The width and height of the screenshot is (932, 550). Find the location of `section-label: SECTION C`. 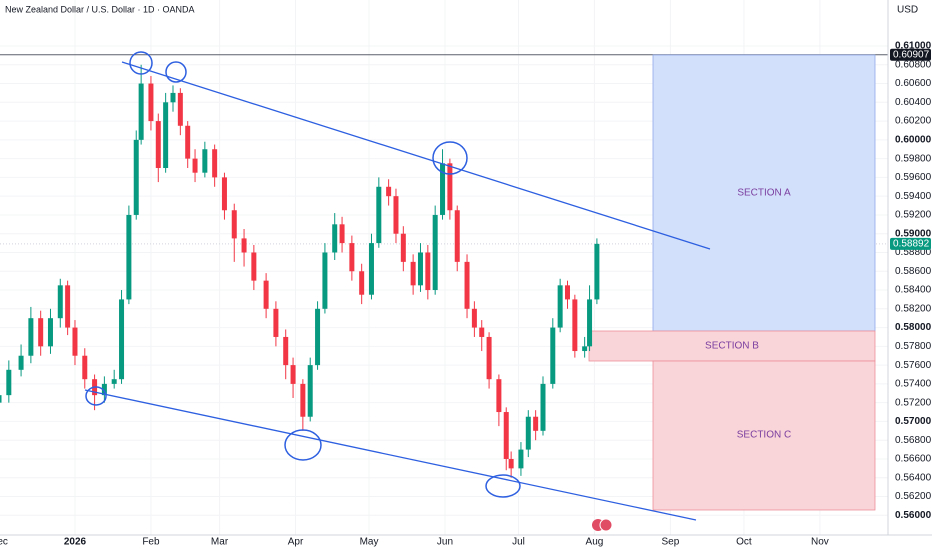

section-label: SECTION C is located at coordinates (764, 435).